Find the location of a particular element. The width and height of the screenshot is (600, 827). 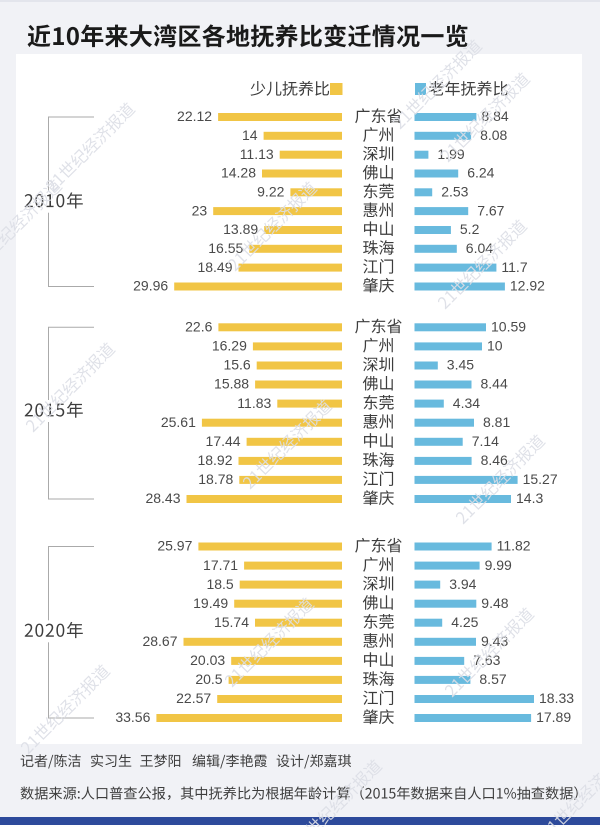

svg-text: 15.27 is located at coordinates (540, 479).